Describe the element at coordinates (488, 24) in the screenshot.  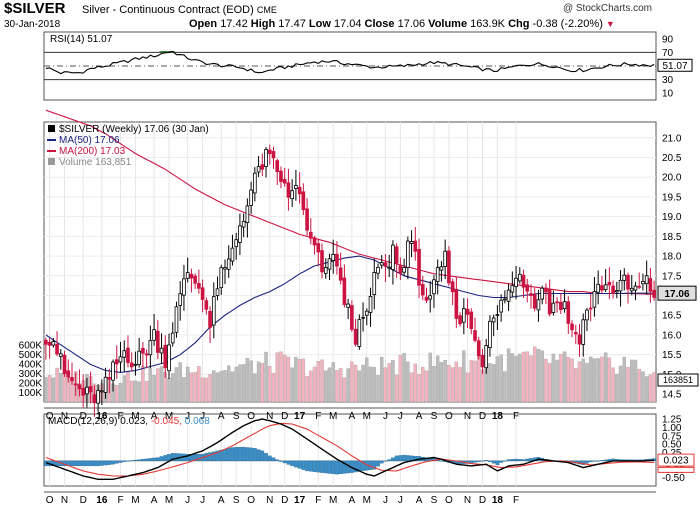
I see `volume-value: 163.9K` at that location.